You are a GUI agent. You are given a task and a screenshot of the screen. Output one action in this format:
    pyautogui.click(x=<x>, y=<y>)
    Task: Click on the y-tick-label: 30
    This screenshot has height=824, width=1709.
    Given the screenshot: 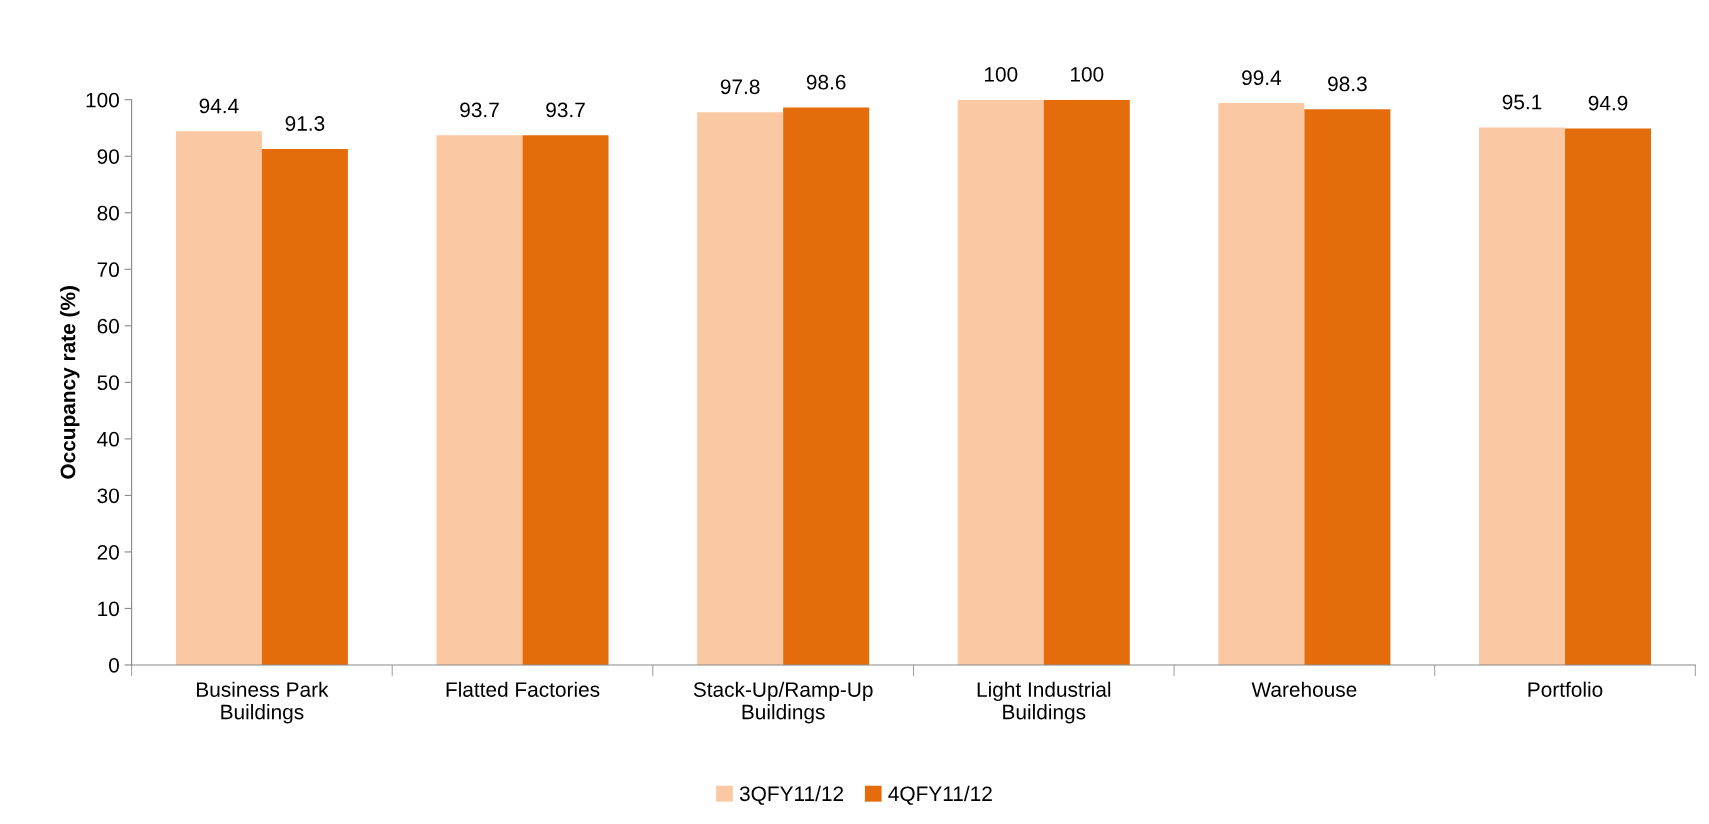 What is the action you would take?
    pyautogui.click(x=108, y=496)
    